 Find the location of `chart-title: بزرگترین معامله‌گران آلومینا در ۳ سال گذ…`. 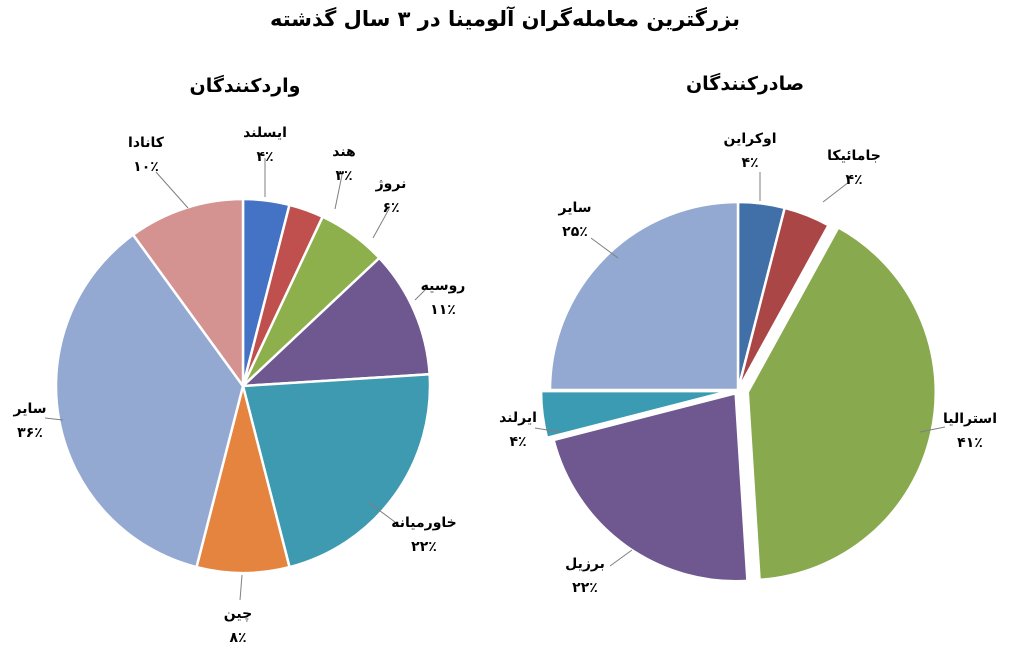

chart-title: بزرگترین معامله‌گران آلومینا در ۳ سال گذ… is located at coordinates (505, 18).